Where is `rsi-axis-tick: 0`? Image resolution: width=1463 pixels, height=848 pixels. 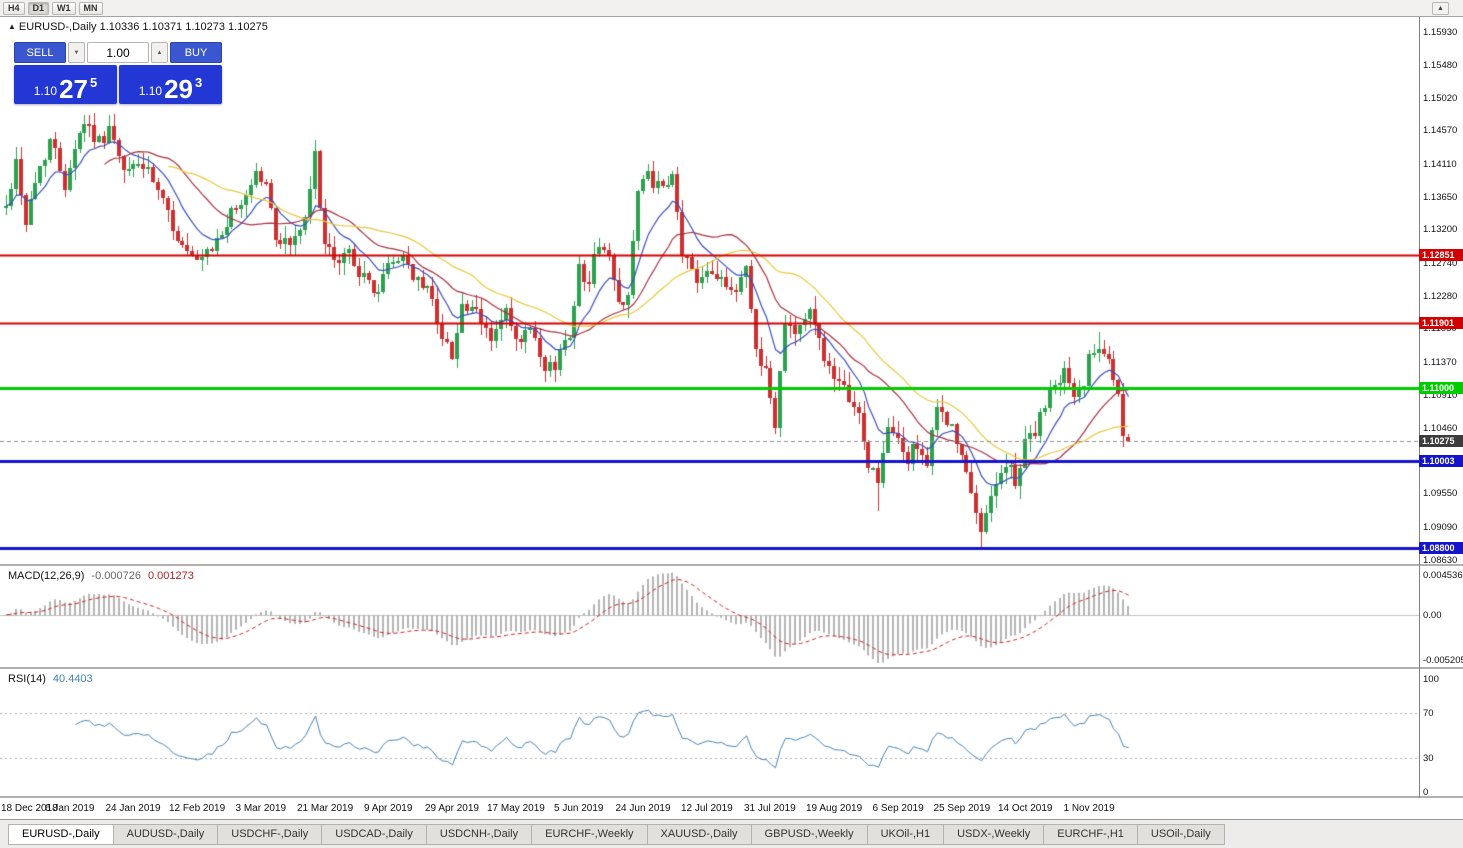
rsi-axis-tick: 0 is located at coordinates (1426, 792).